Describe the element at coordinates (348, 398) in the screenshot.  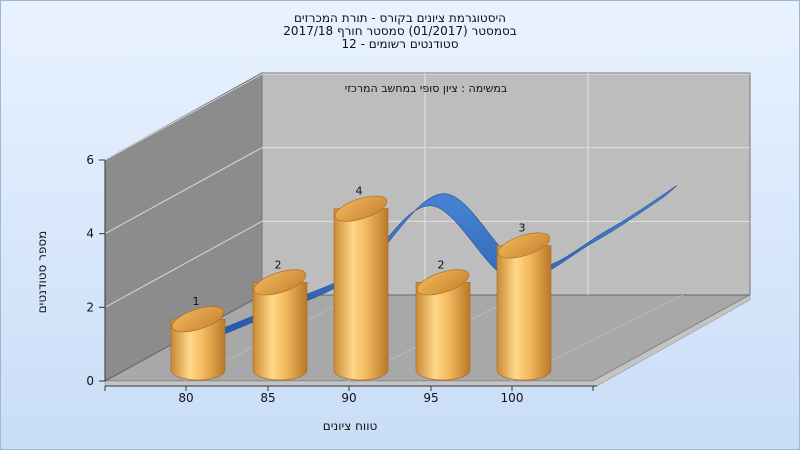
I see `x-tick-label: 90` at that location.